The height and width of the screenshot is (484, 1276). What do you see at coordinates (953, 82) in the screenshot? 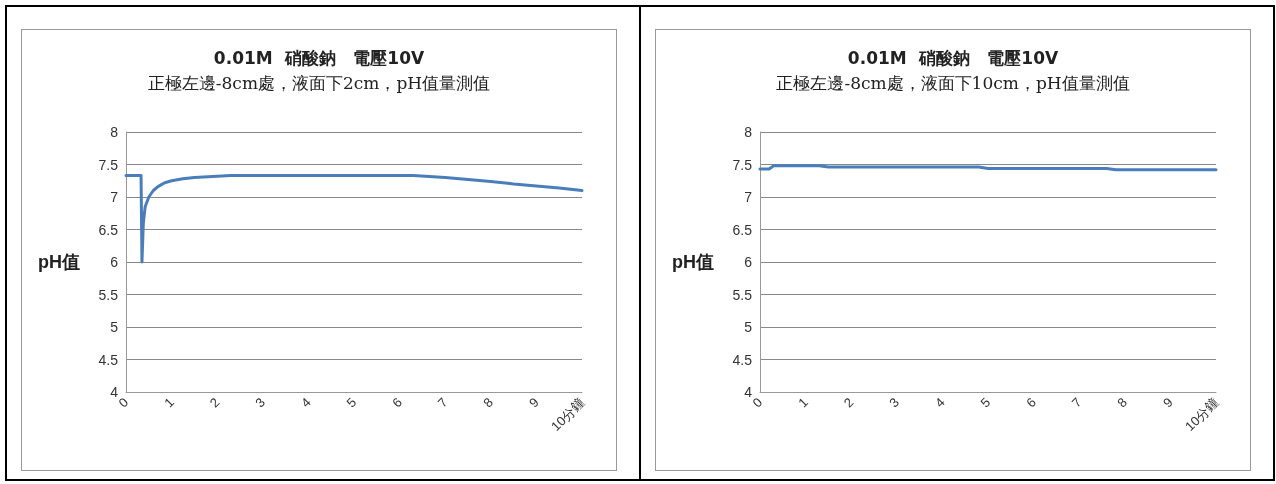
I see `chart-subtitle: 正極左邊-8cm處，液面下10cm，pH值量測值` at bounding box center [953, 82].